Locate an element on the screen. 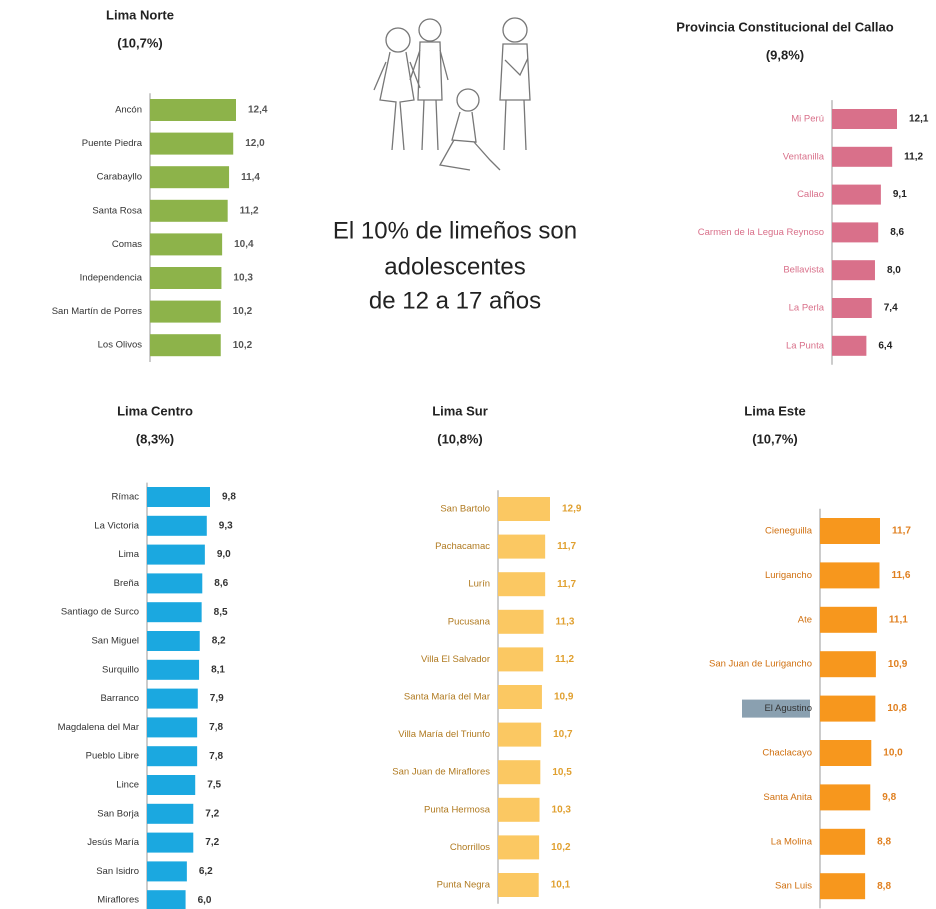 The width and height of the screenshot is (936, 909). category-label: Los Olivos is located at coordinates (120, 345).